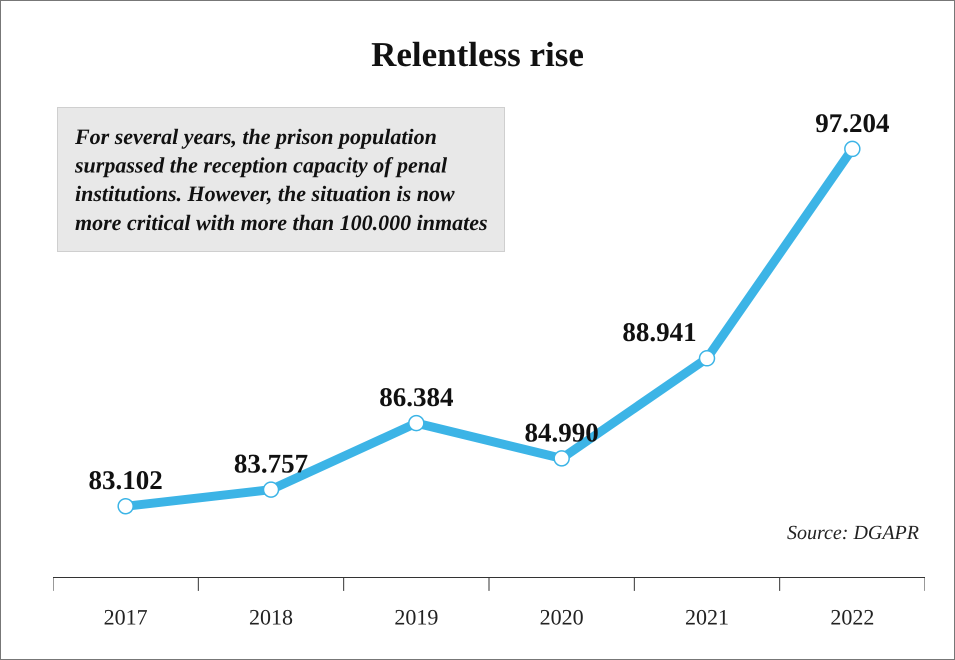  I want to click on x-tick-label: 2019, so click(416, 617).